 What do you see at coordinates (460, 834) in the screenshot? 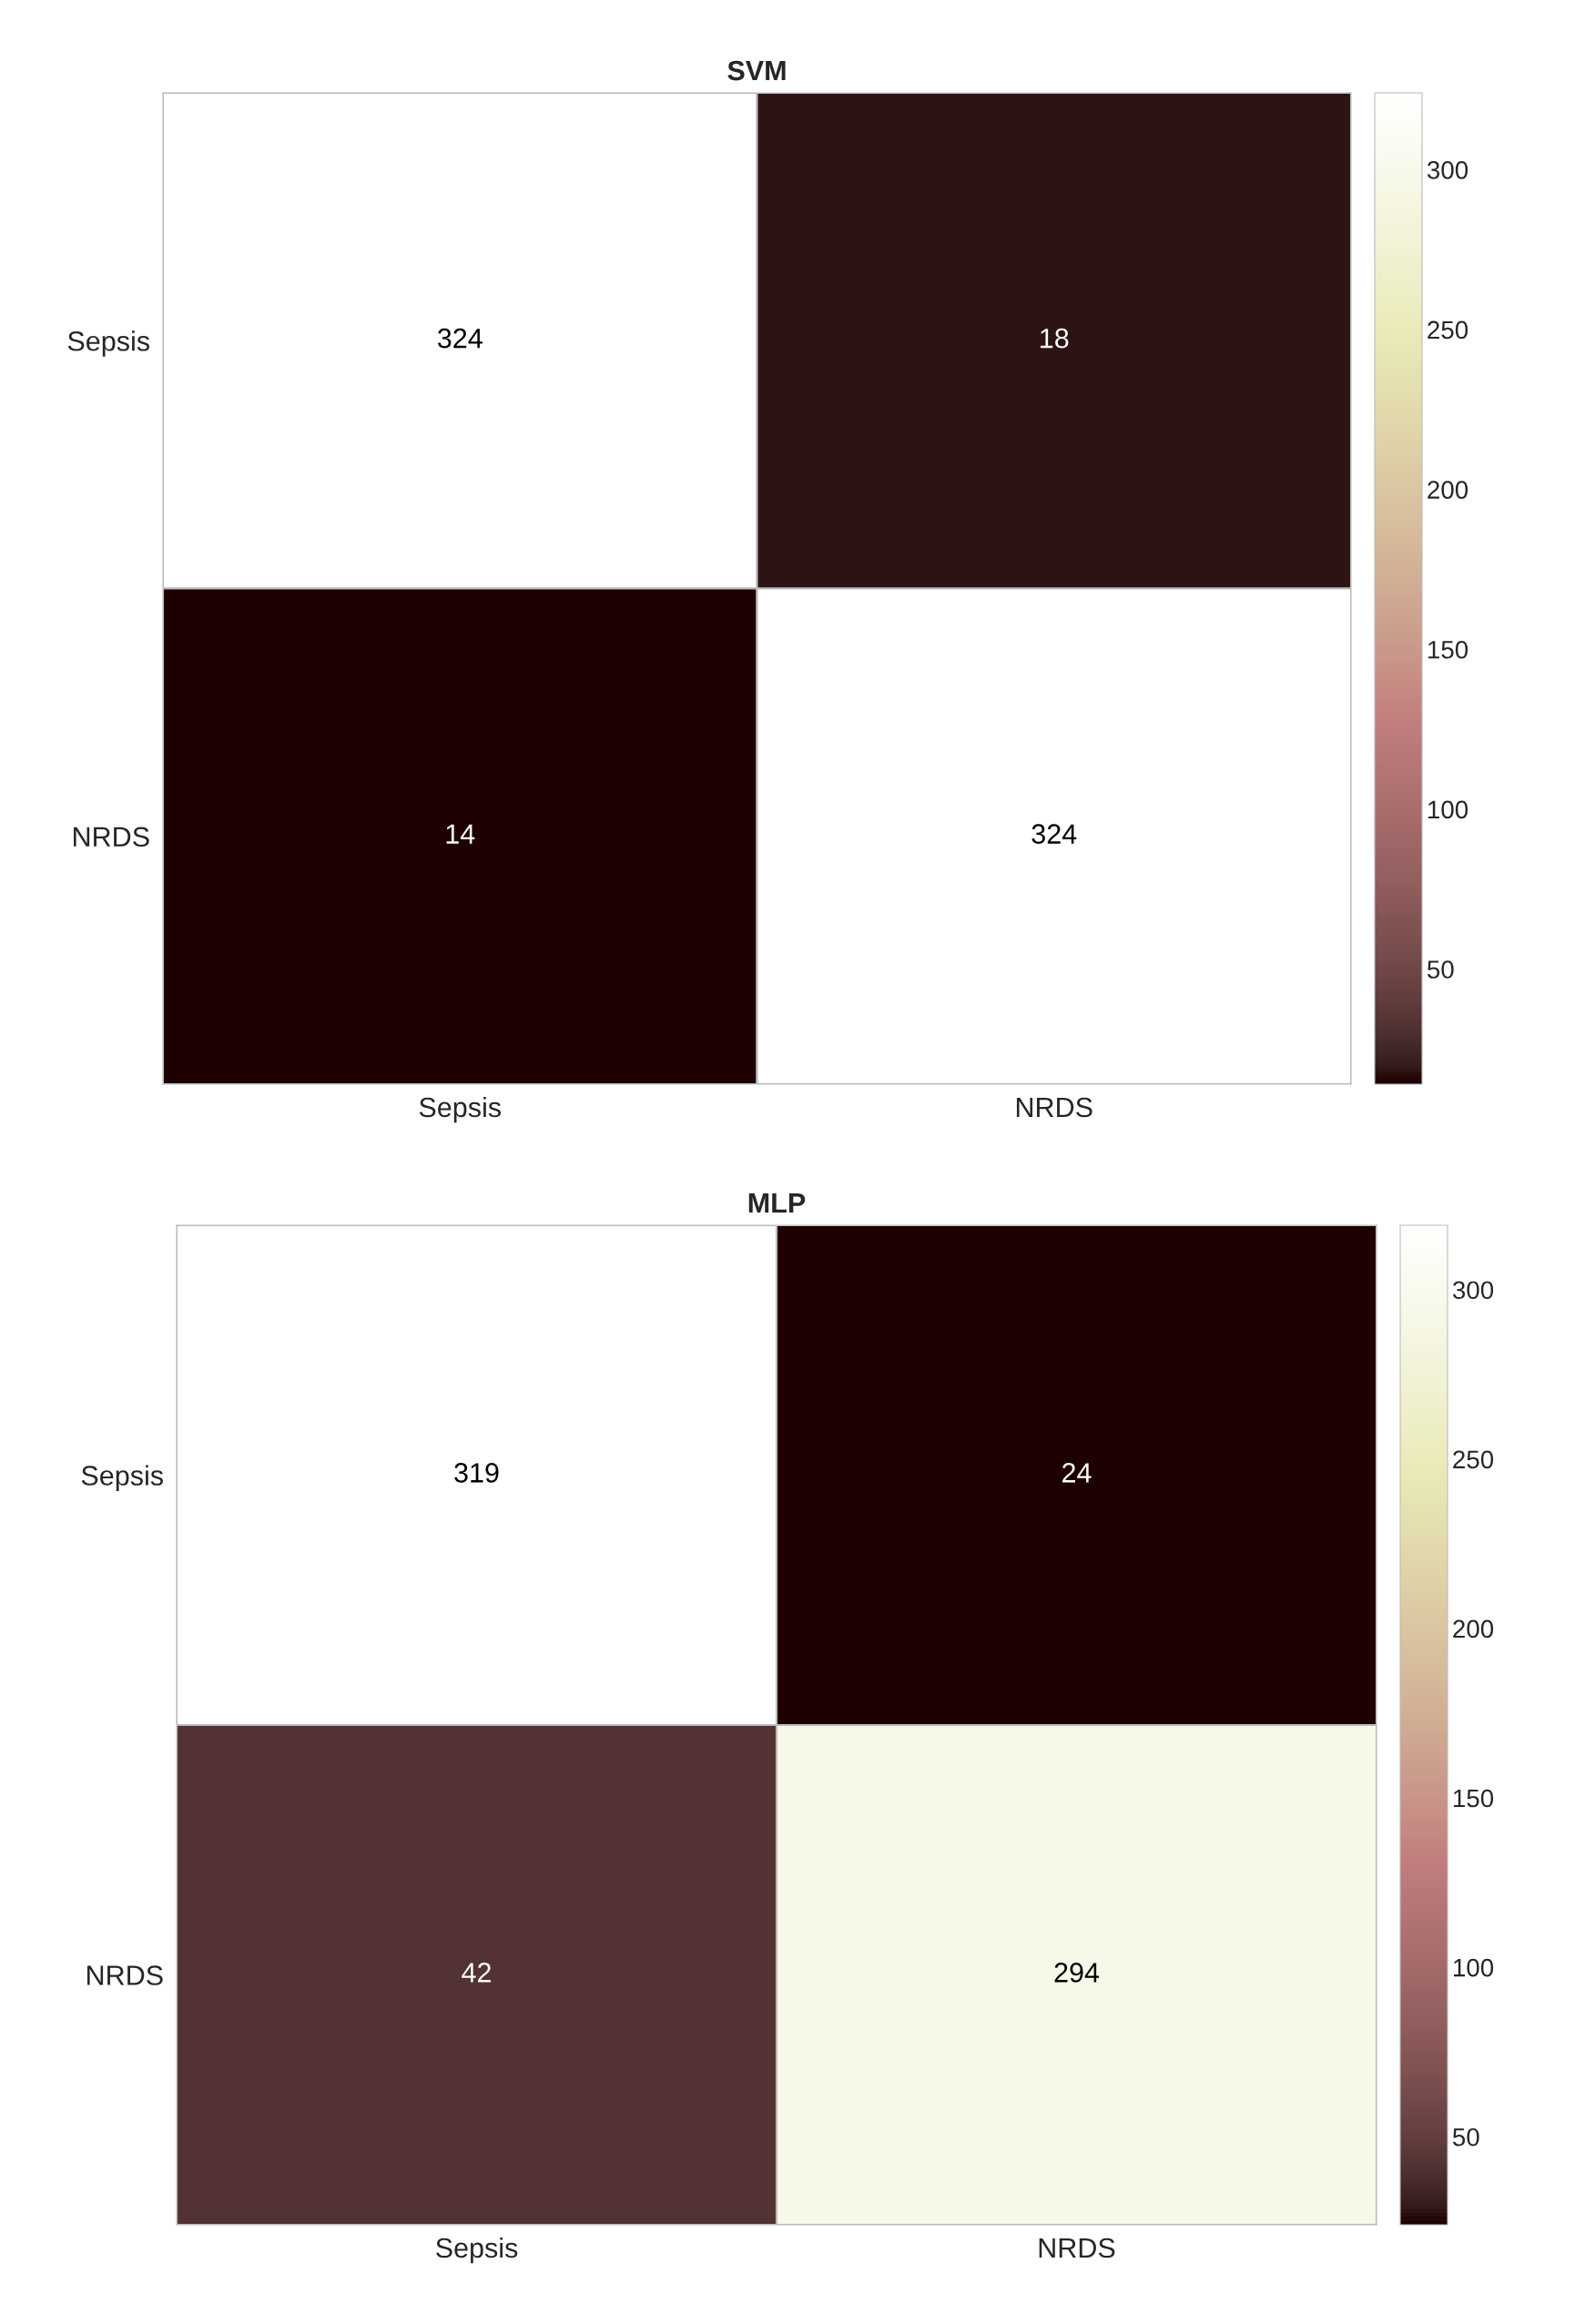
I see `data-label: 14` at bounding box center [460, 834].